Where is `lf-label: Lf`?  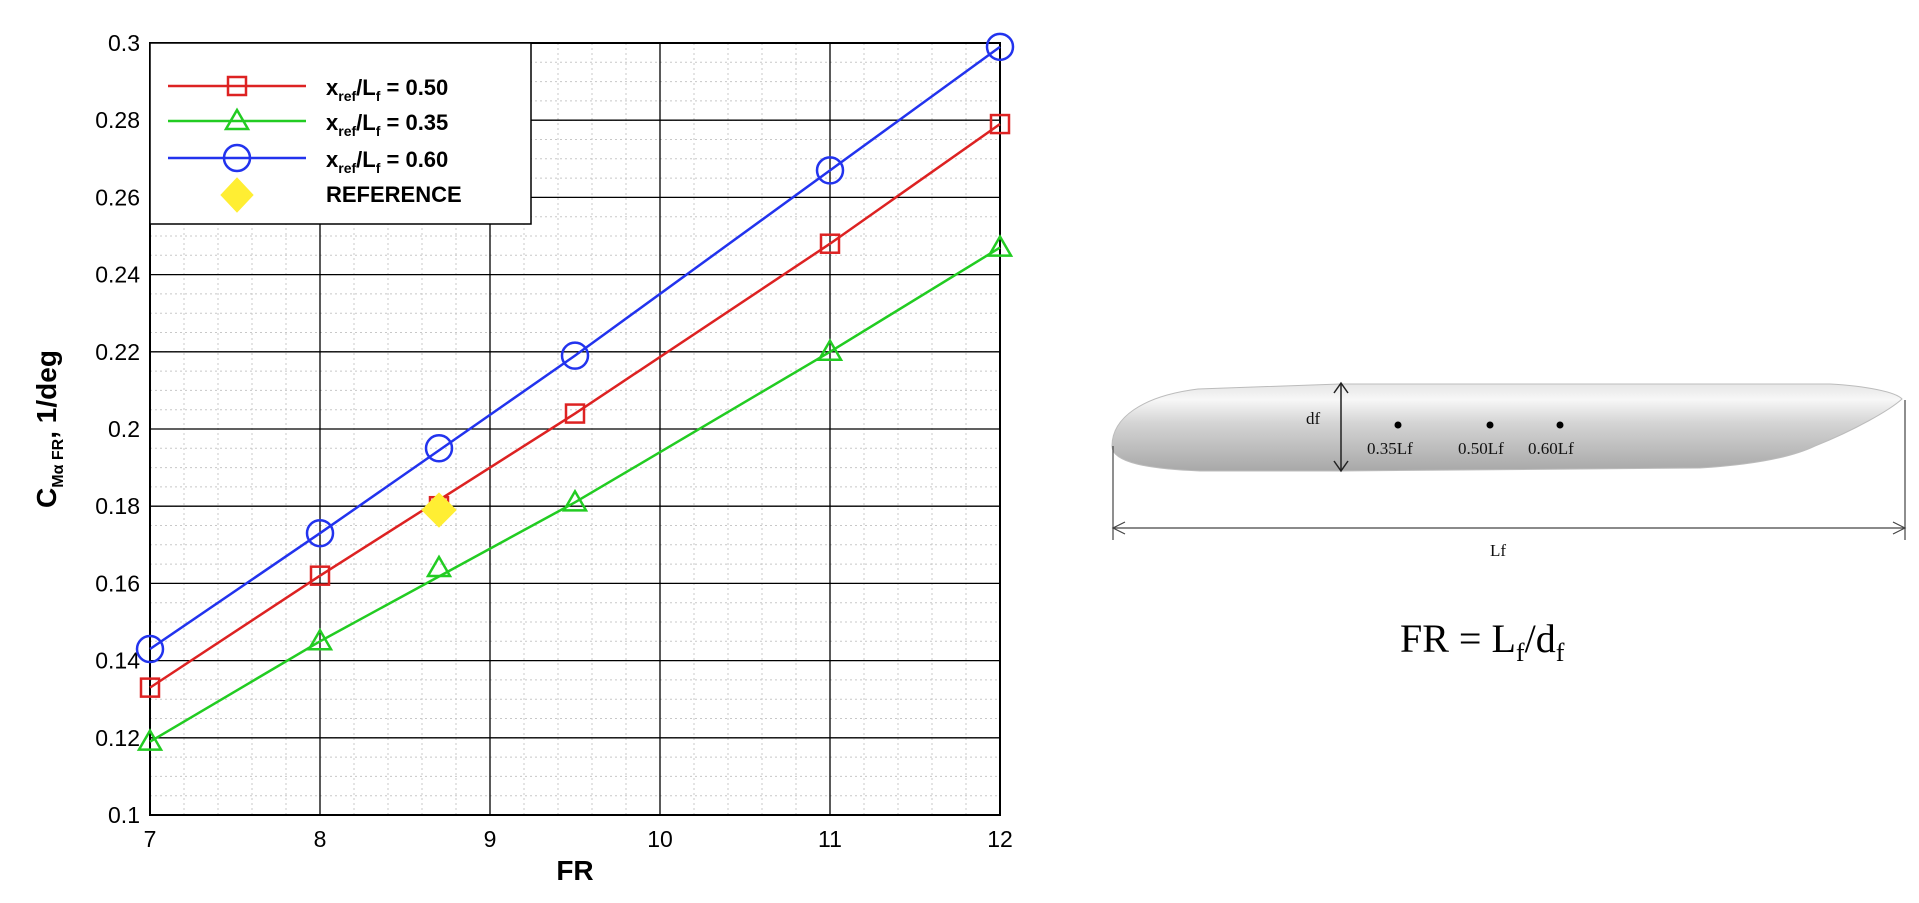 lf-label: Lf is located at coordinates (1498, 550).